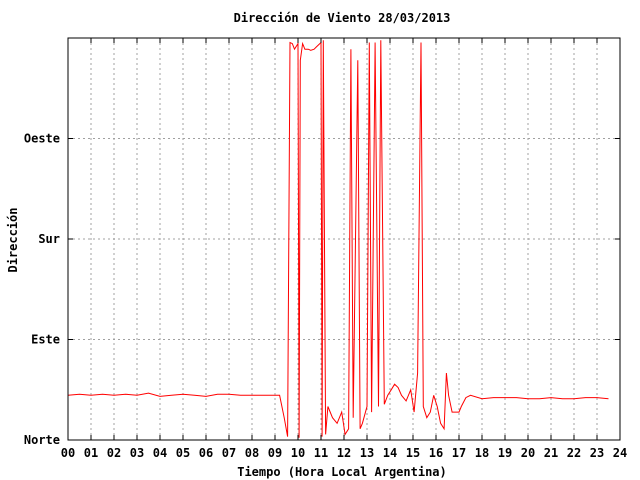 This screenshot has height=480, width=640. Describe the element at coordinates (459, 453) in the screenshot. I see `x-tick-label: 17` at that location.